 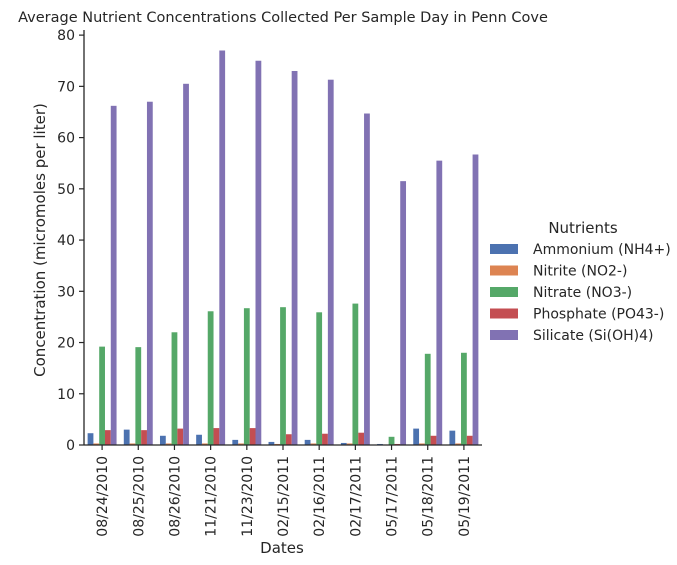 I want to click on legend-title: Nutrients, so click(x=583, y=228).